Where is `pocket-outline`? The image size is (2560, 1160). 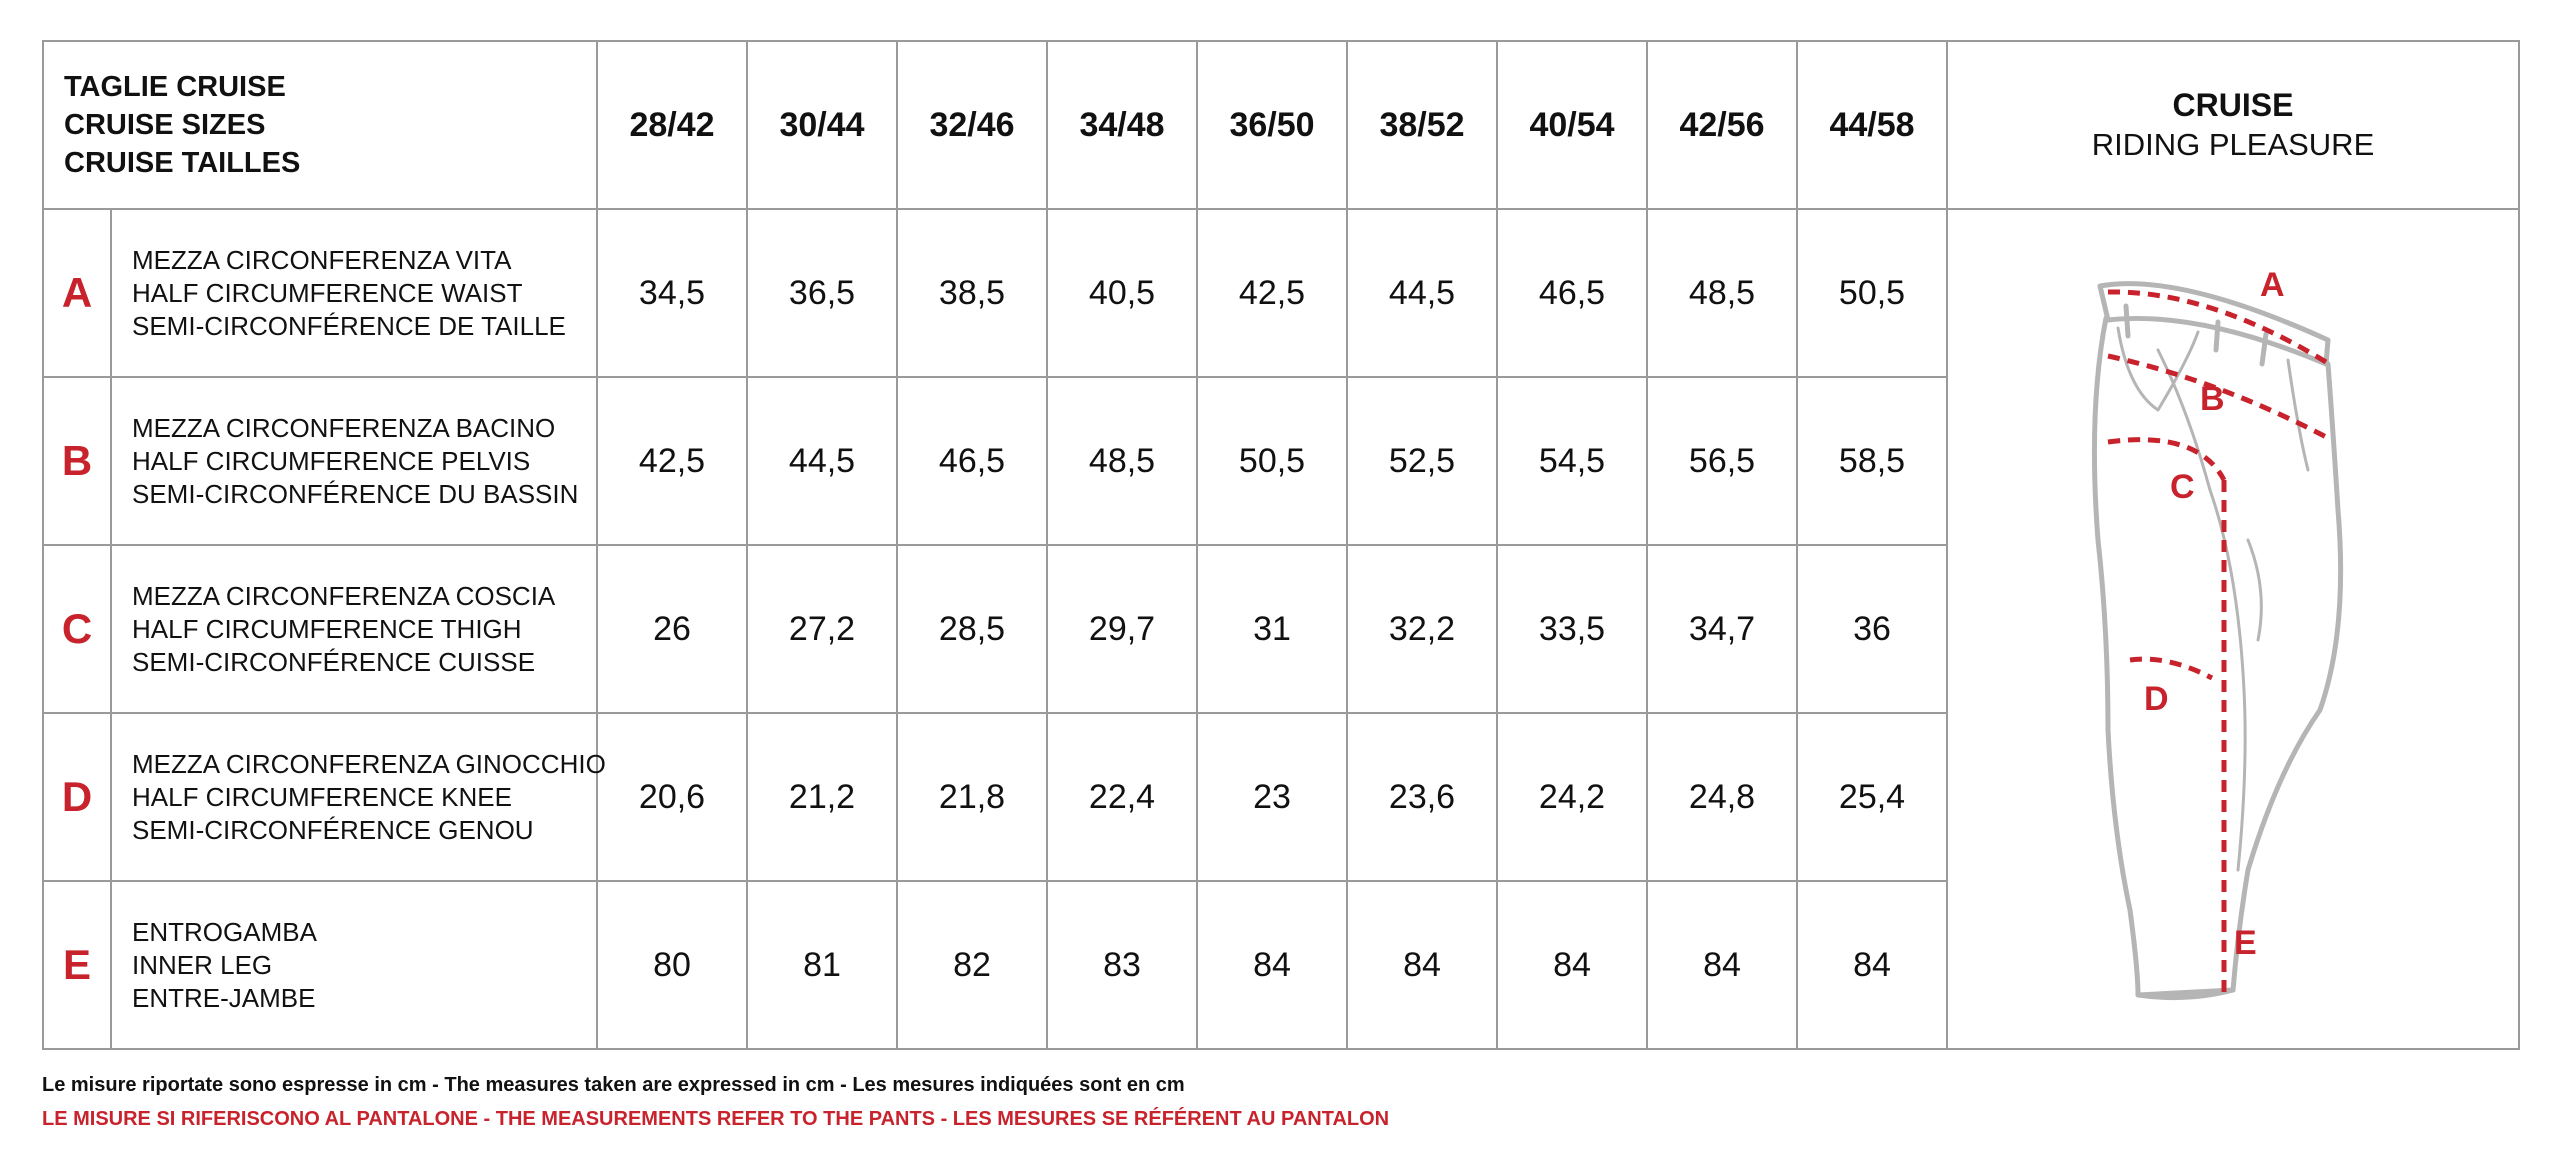
pocket-outline is located at coordinates (2158, 369).